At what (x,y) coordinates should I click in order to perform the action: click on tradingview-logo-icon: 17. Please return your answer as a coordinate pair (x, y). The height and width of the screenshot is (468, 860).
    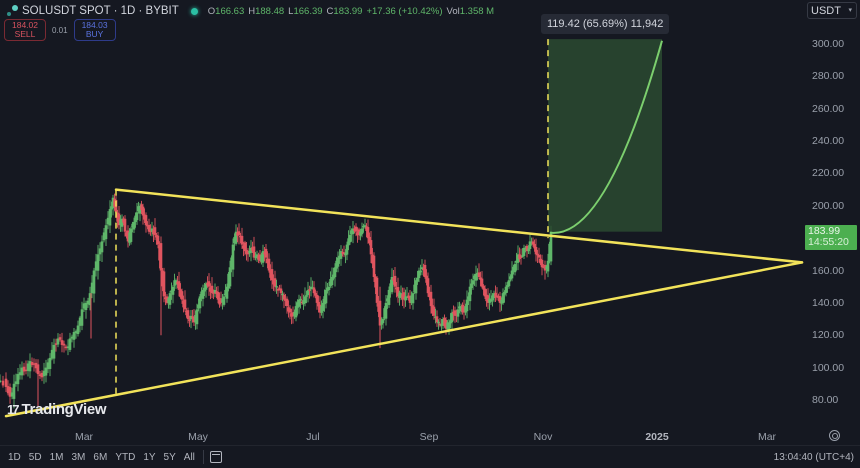
    Looking at the image, I should click on (13, 409).